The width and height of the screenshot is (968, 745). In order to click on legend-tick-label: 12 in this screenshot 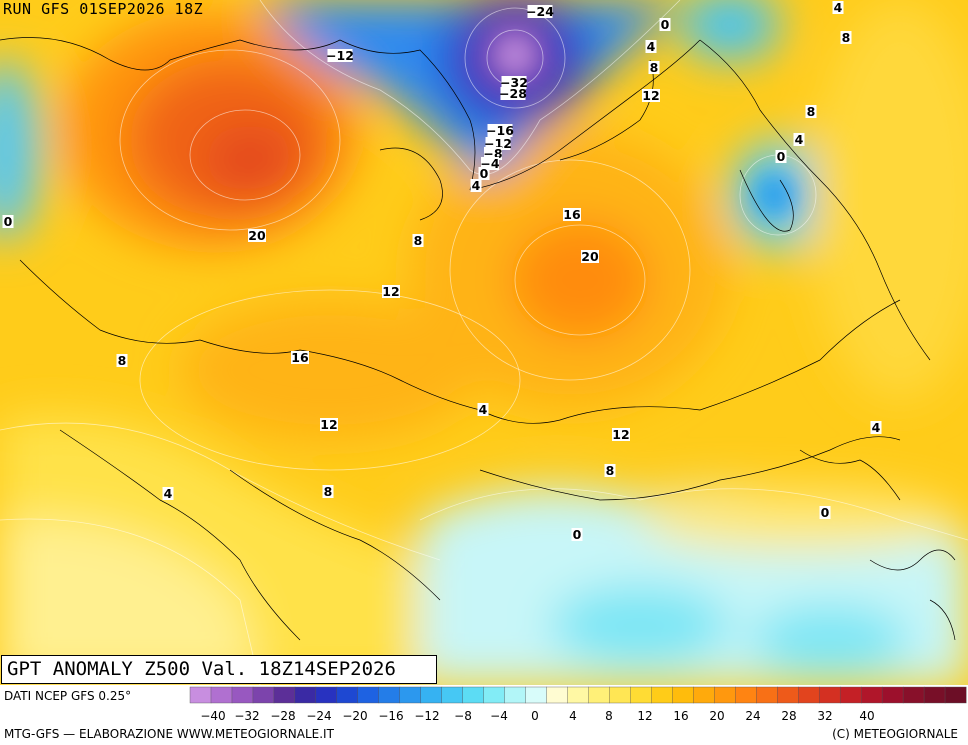, I will do `click(644, 716)`.